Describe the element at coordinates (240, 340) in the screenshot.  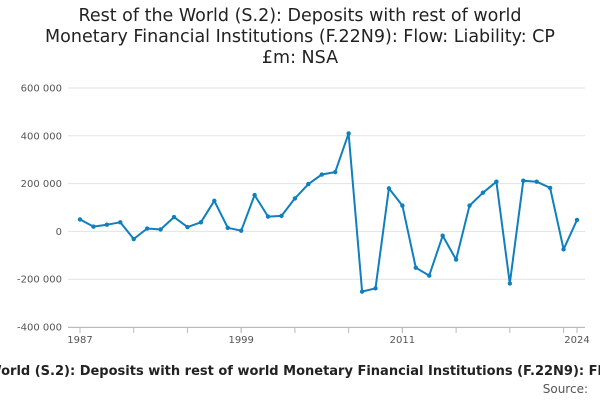
I see `x-tick-label: 1999` at that location.